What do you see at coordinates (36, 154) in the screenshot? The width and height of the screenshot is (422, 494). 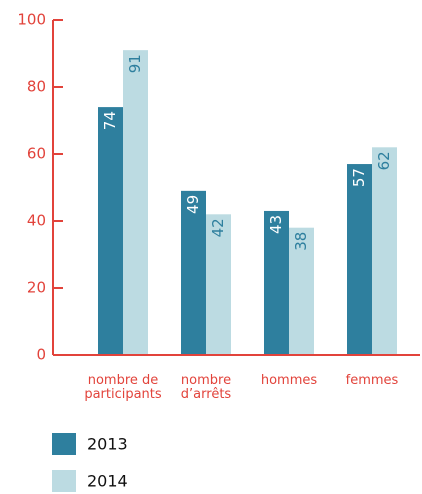 I see `y-tick-label: 60` at bounding box center [36, 154].